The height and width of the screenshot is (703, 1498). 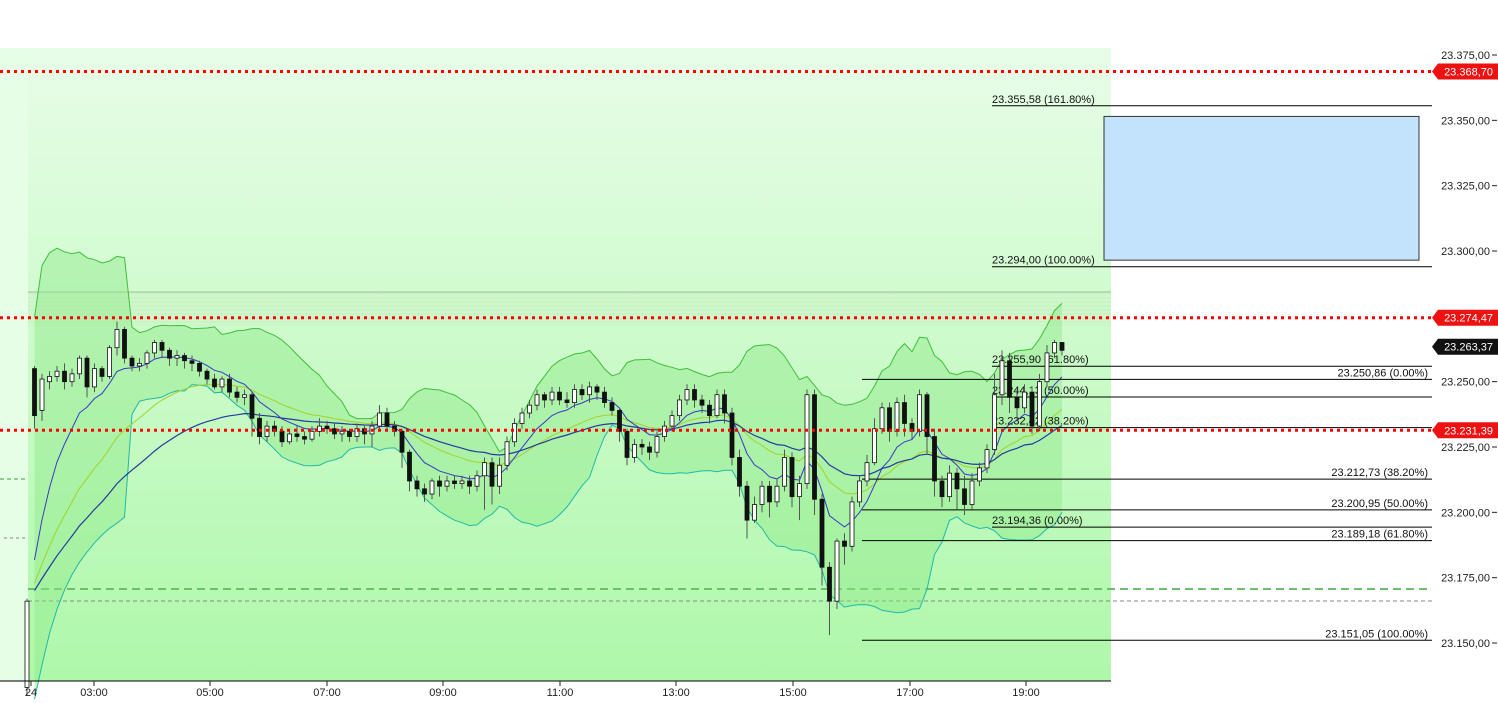 I want to click on y-tick-label: 23.250,00, so click(x=1465, y=383).